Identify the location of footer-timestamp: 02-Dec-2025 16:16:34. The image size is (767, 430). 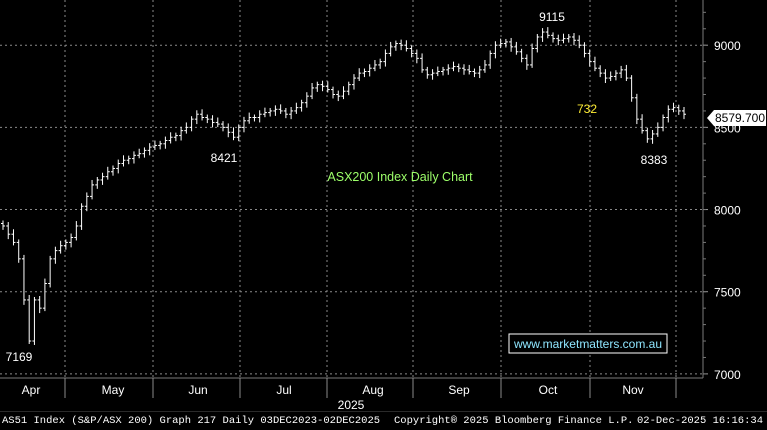
(699, 421).